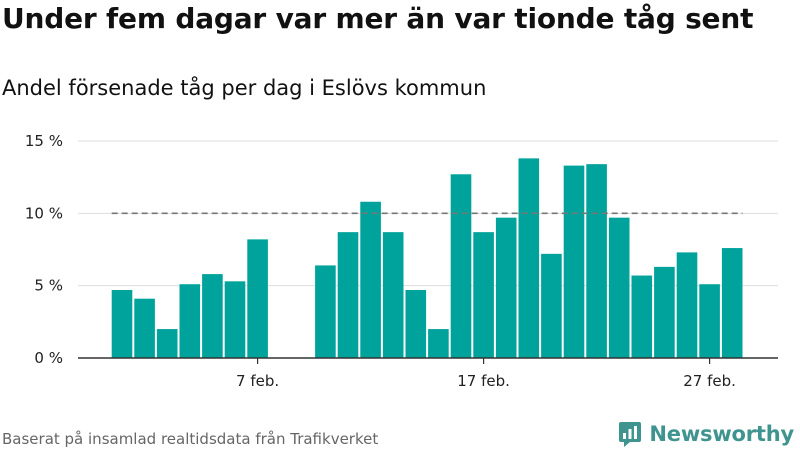 This screenshot has width=800, height=450. I want to click on y-tick-label: 10 %, so click(44, 213).